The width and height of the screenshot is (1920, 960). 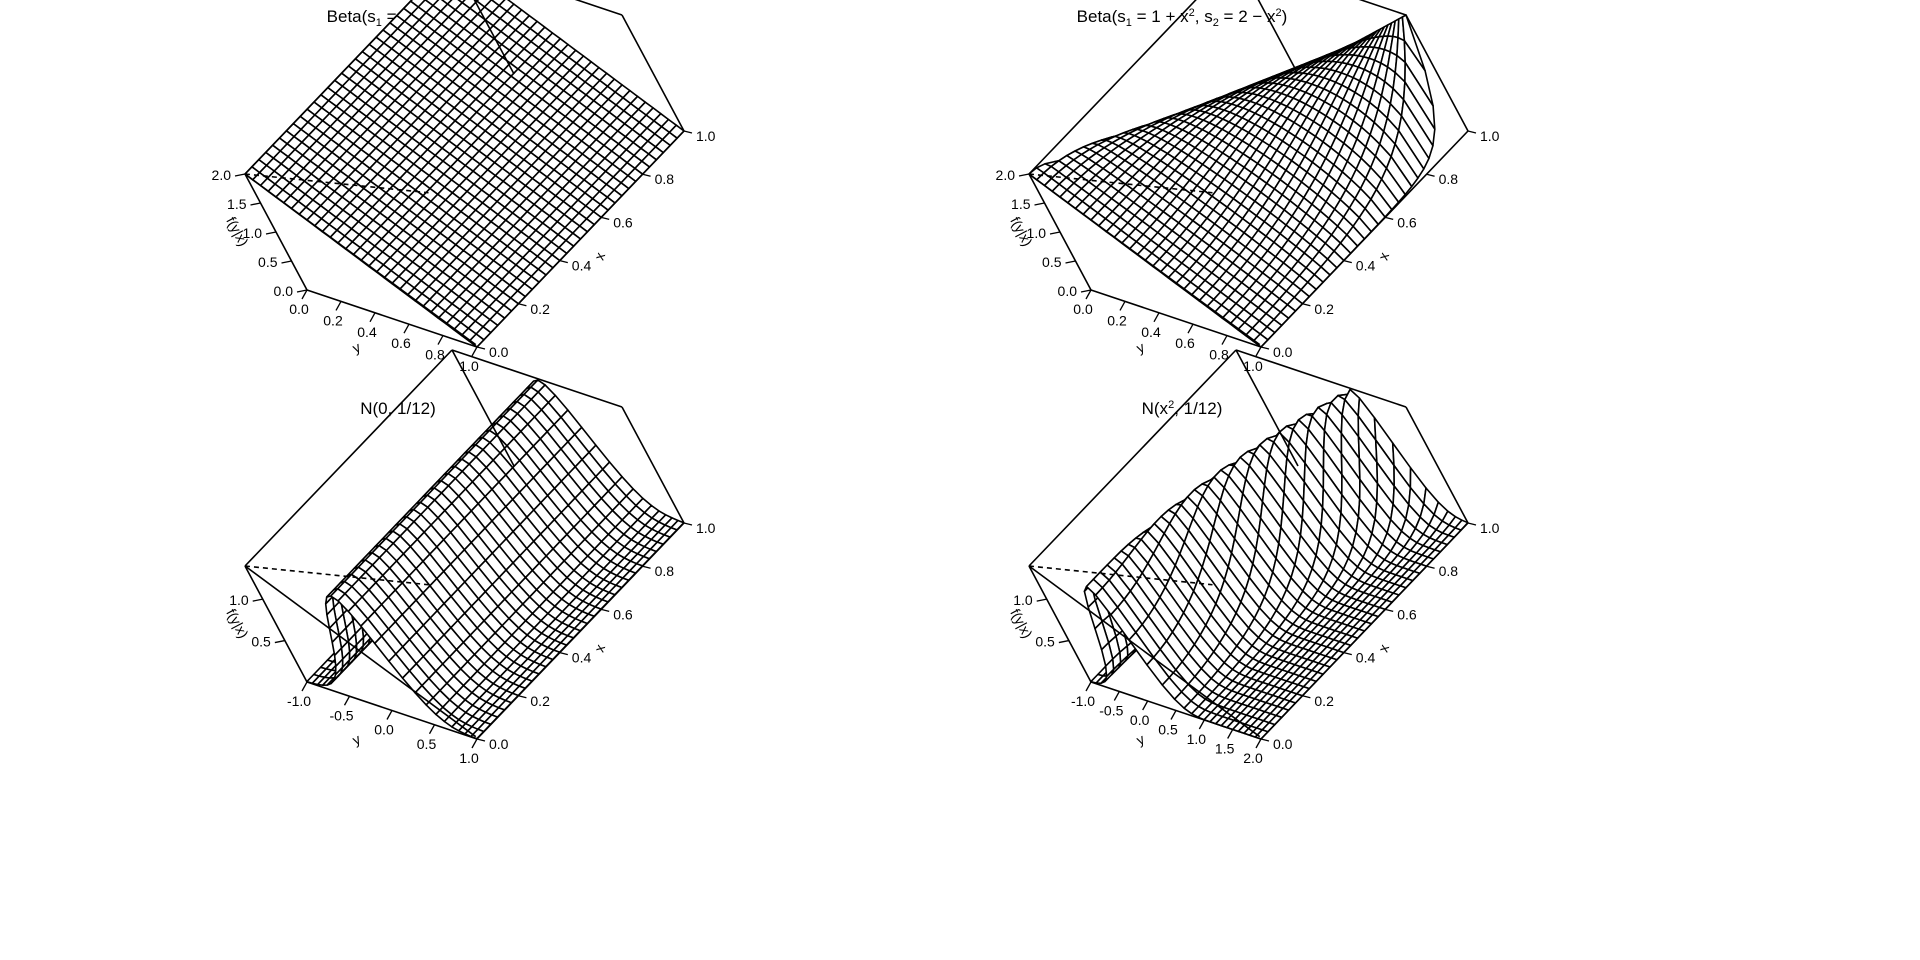 I want to click on chart-title: N(0, 1/12), so click(x=398, y=408).